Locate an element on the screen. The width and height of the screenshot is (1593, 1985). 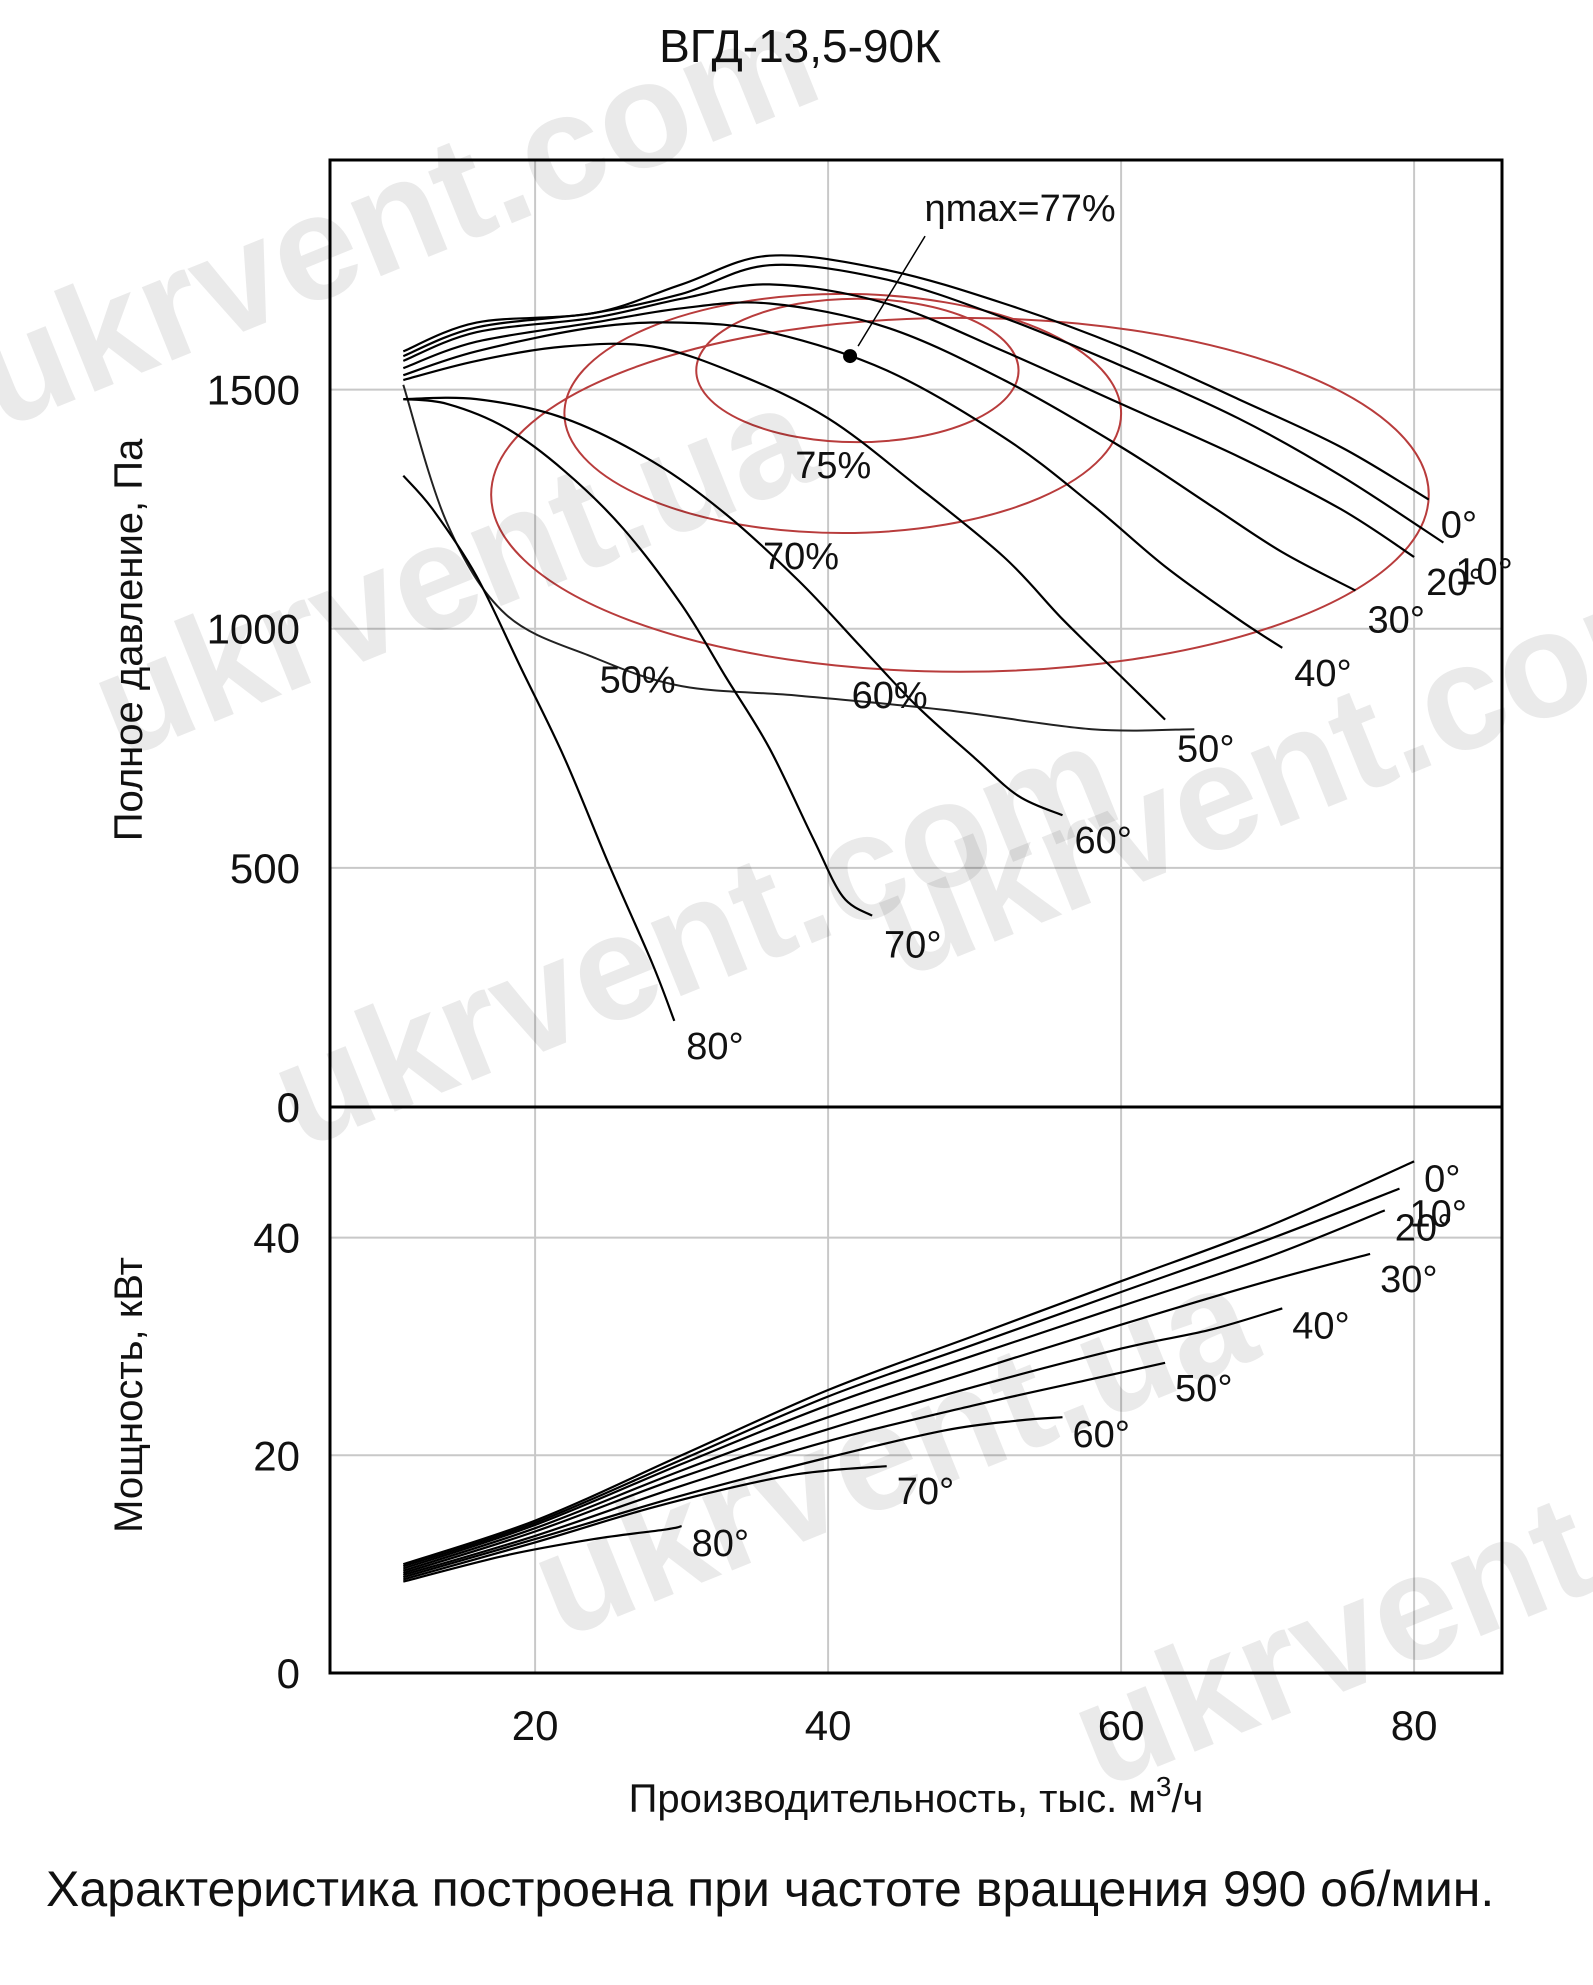
pressure-curve-label: 0° is located at coordinates (1459, 526).